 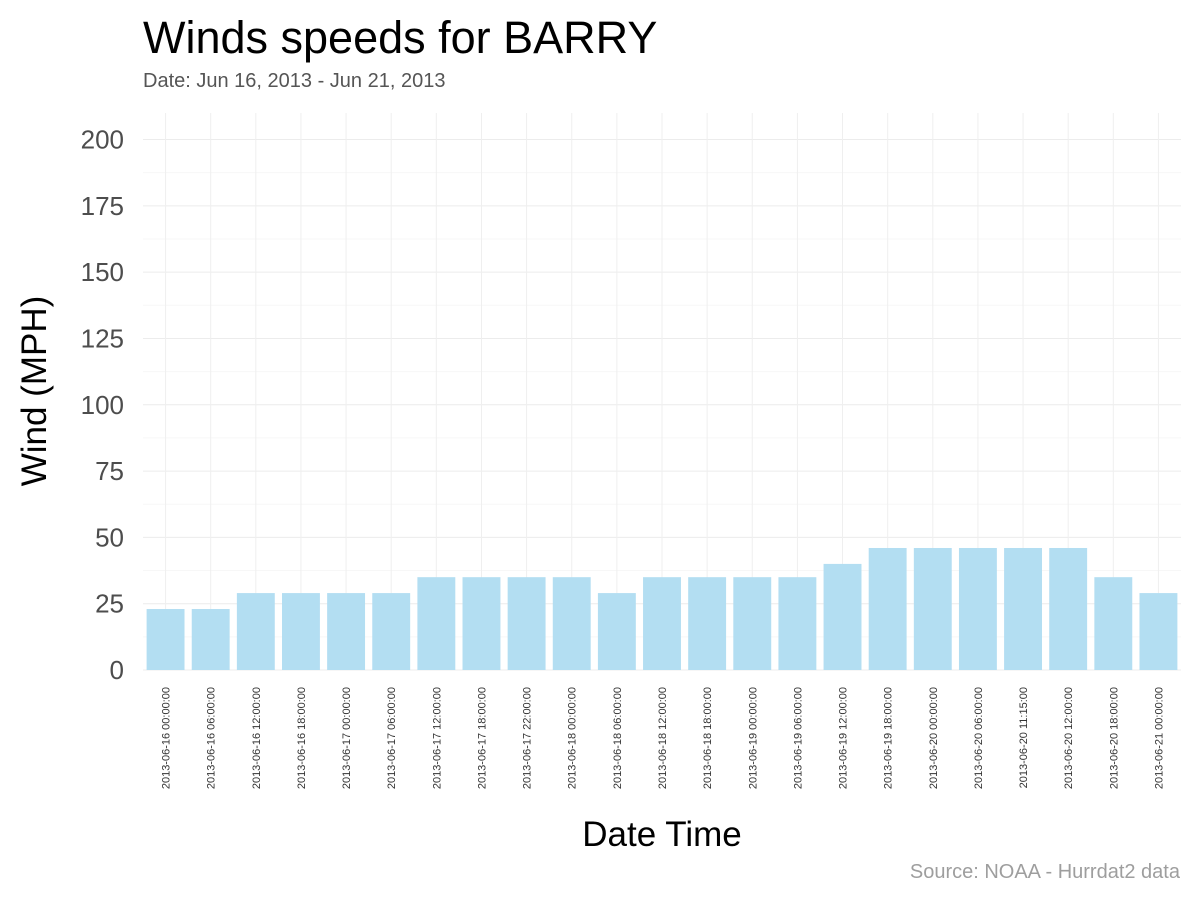 What do you see at coordinates (573, 738) in the screenshot?
I see `x-tick-label: 2013-06-18 00:00:00` at bounding box center [573, 738].